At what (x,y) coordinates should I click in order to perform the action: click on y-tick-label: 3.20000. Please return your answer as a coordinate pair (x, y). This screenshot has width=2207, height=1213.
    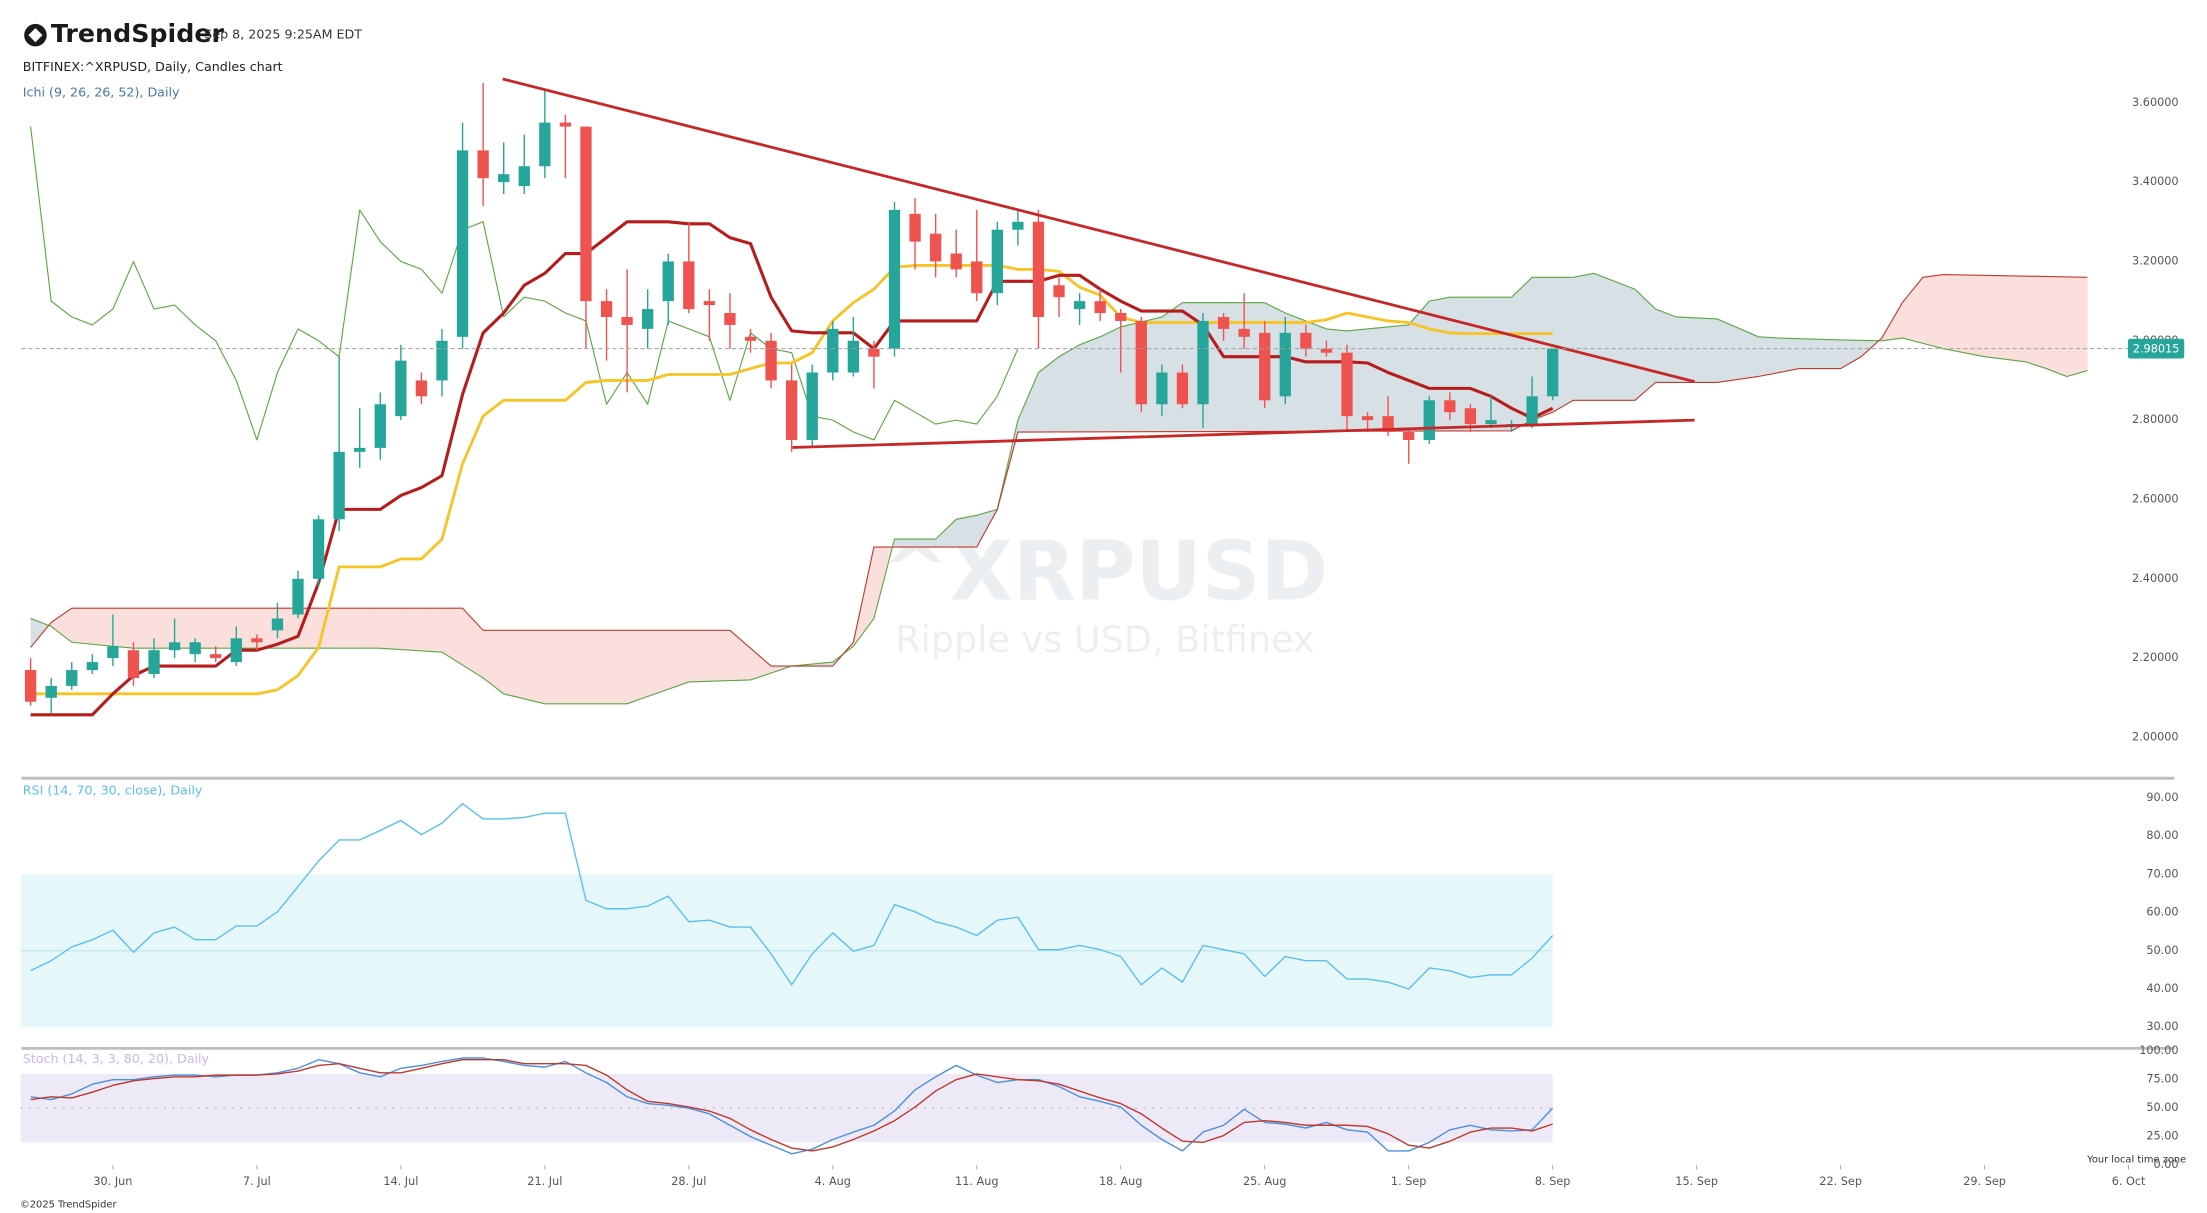
    Looking at the image, I should click on (2155, 260).